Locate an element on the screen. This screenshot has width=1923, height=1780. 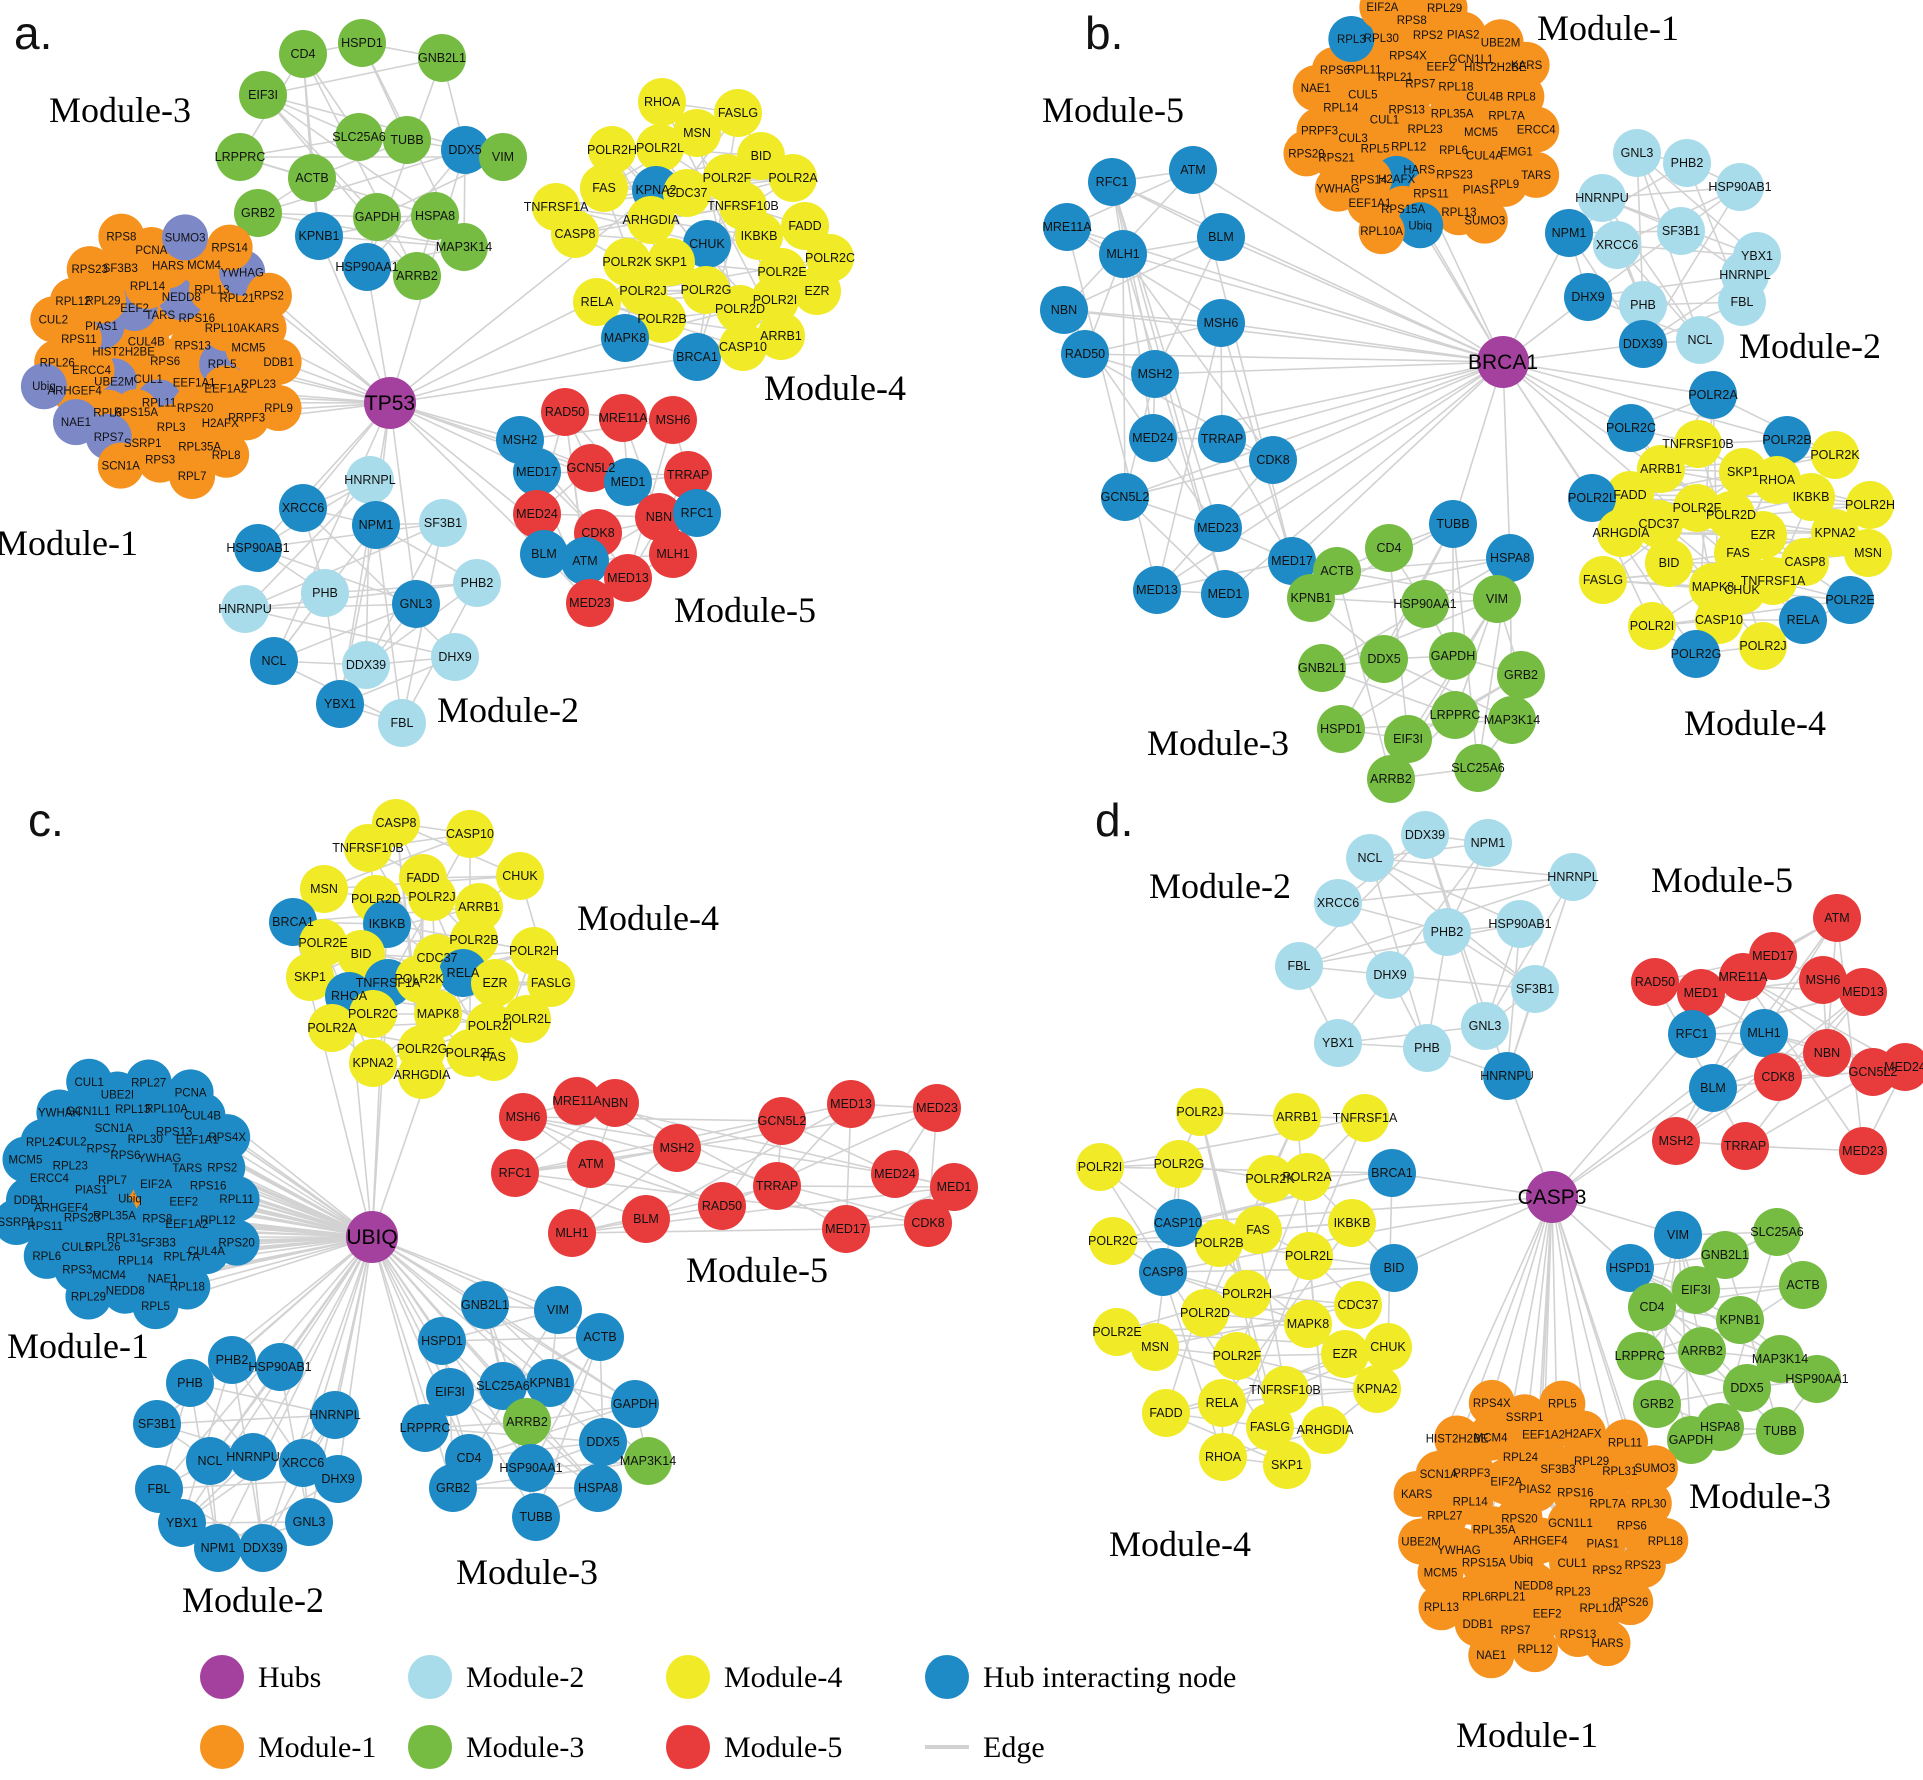
node-label: POLR2E is located at coordinates (1116, 1332).